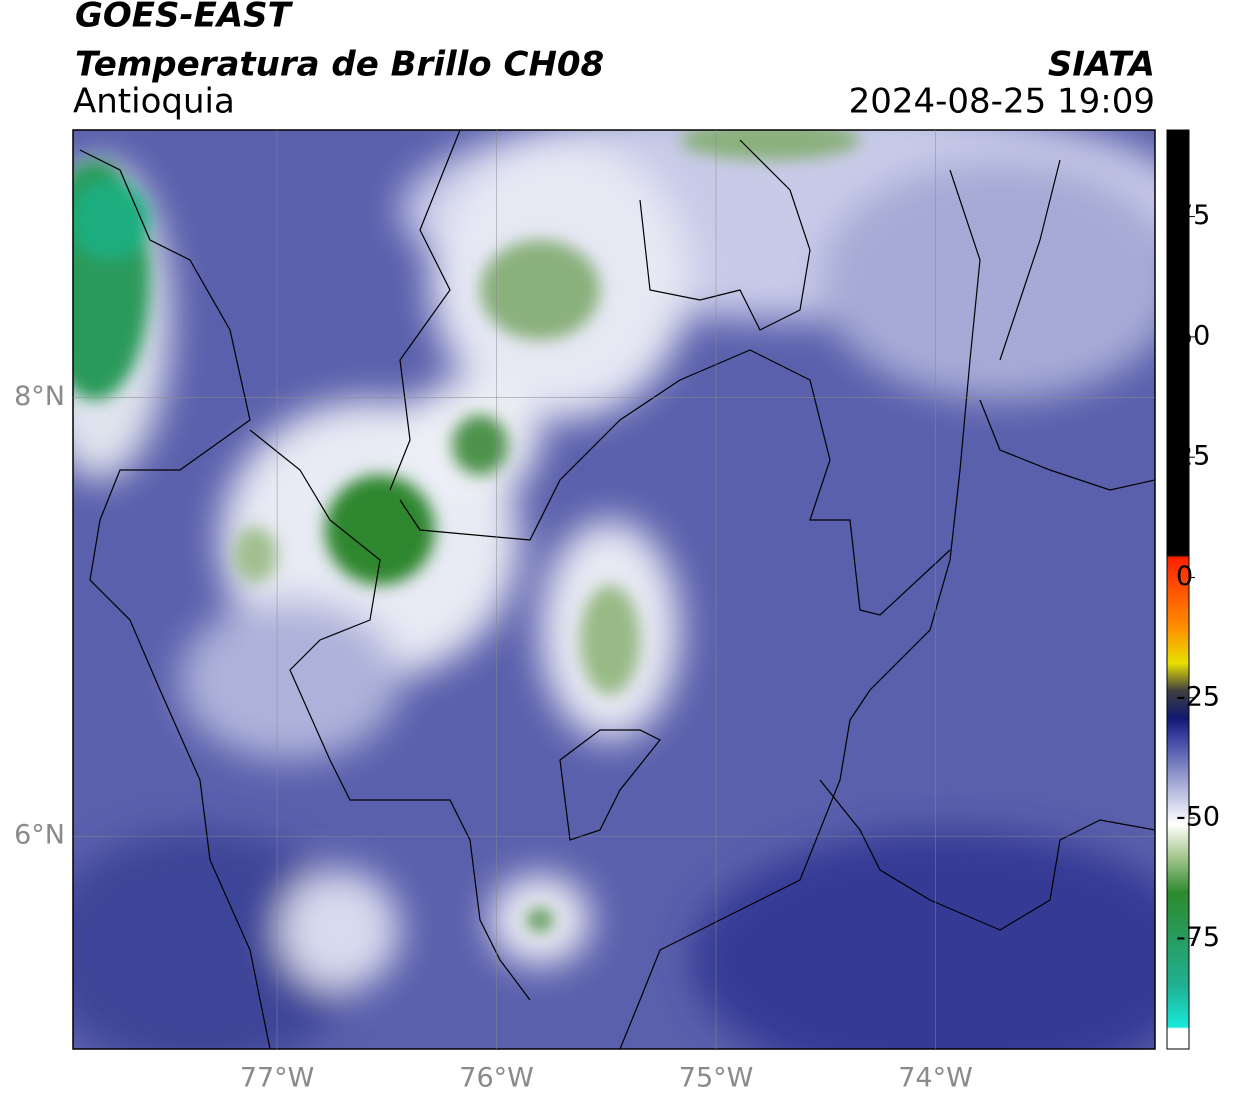  Describe the element at coordinates (184, 18) in the screenshot. I see `title: GOES-EAST` at that location.